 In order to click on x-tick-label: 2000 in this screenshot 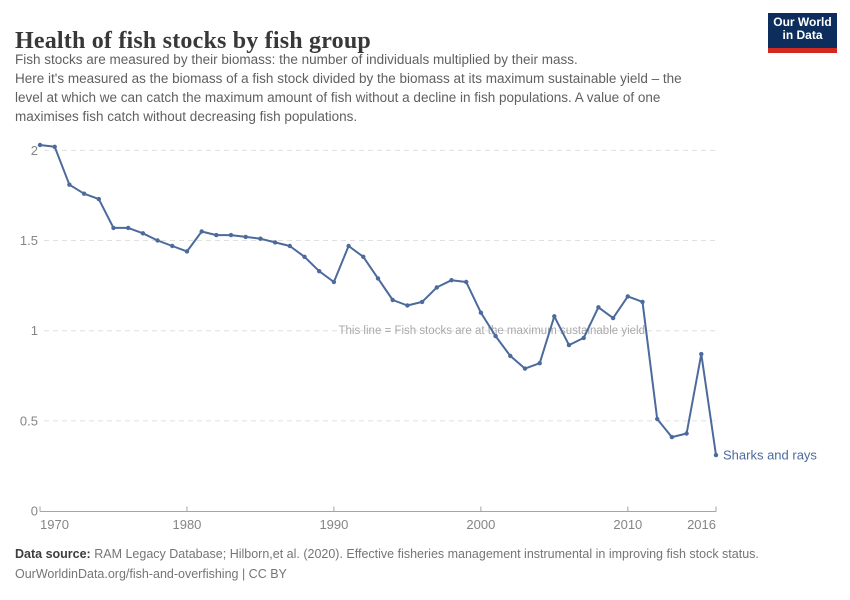, I will do `click(480, 524)`.